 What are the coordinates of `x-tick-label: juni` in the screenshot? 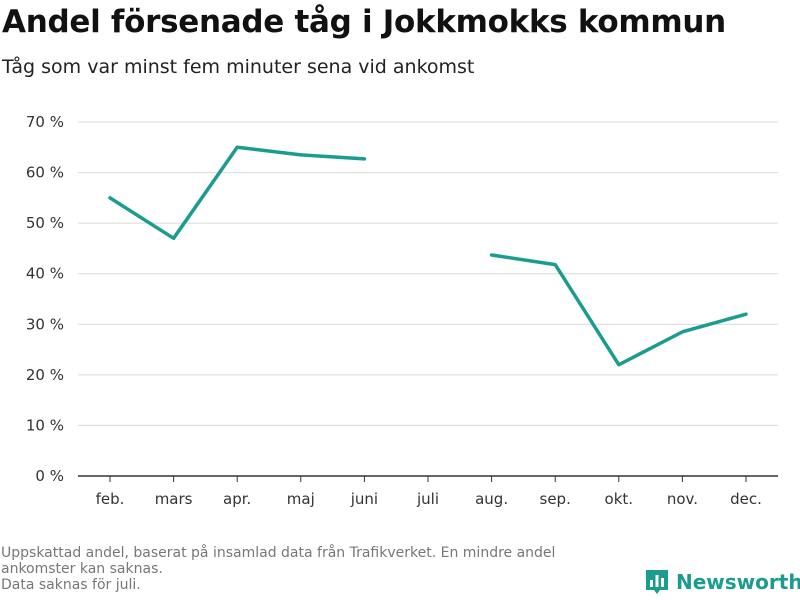 It's located at (364, 499).